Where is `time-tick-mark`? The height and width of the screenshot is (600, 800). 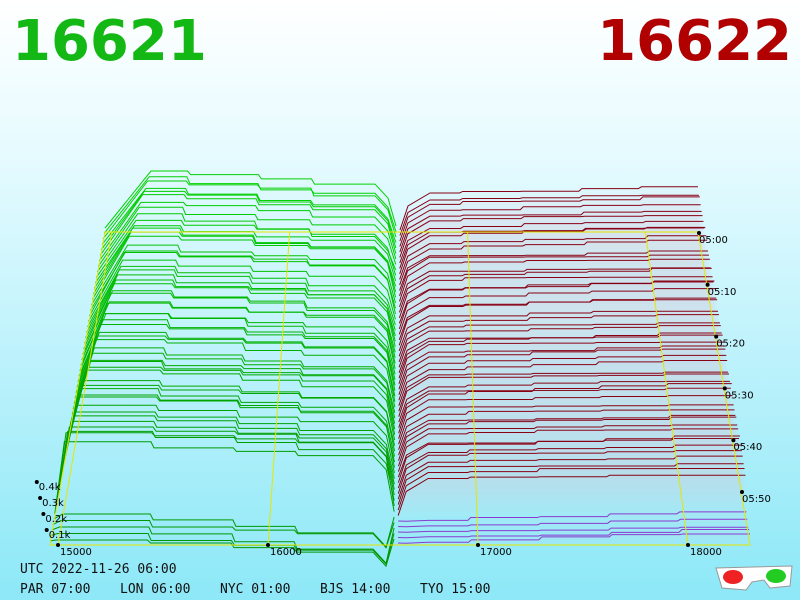
time-tick-mark is located at coordinates (742, 492).